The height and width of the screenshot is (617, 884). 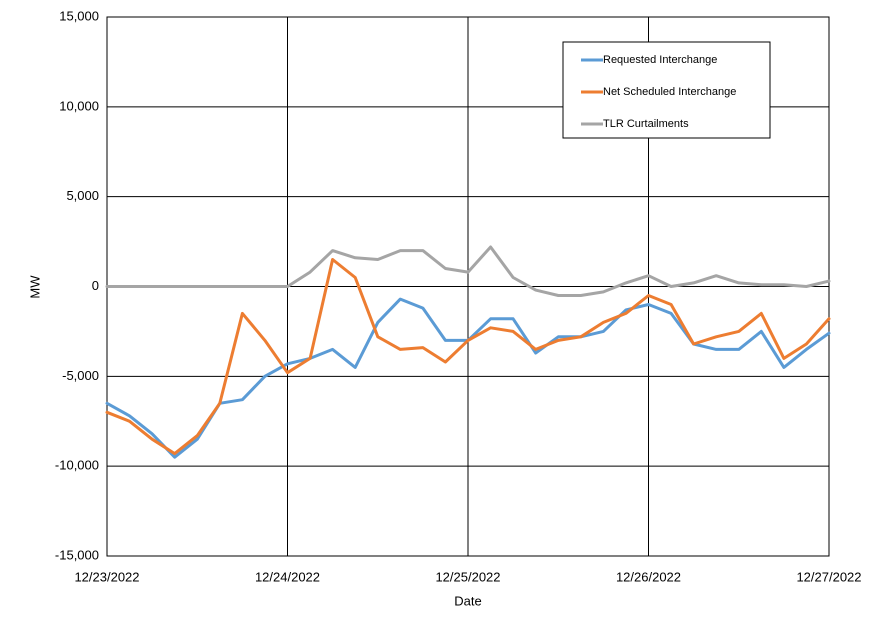 I want to click on y-axis-label: MW, so click(x=34, y=287).